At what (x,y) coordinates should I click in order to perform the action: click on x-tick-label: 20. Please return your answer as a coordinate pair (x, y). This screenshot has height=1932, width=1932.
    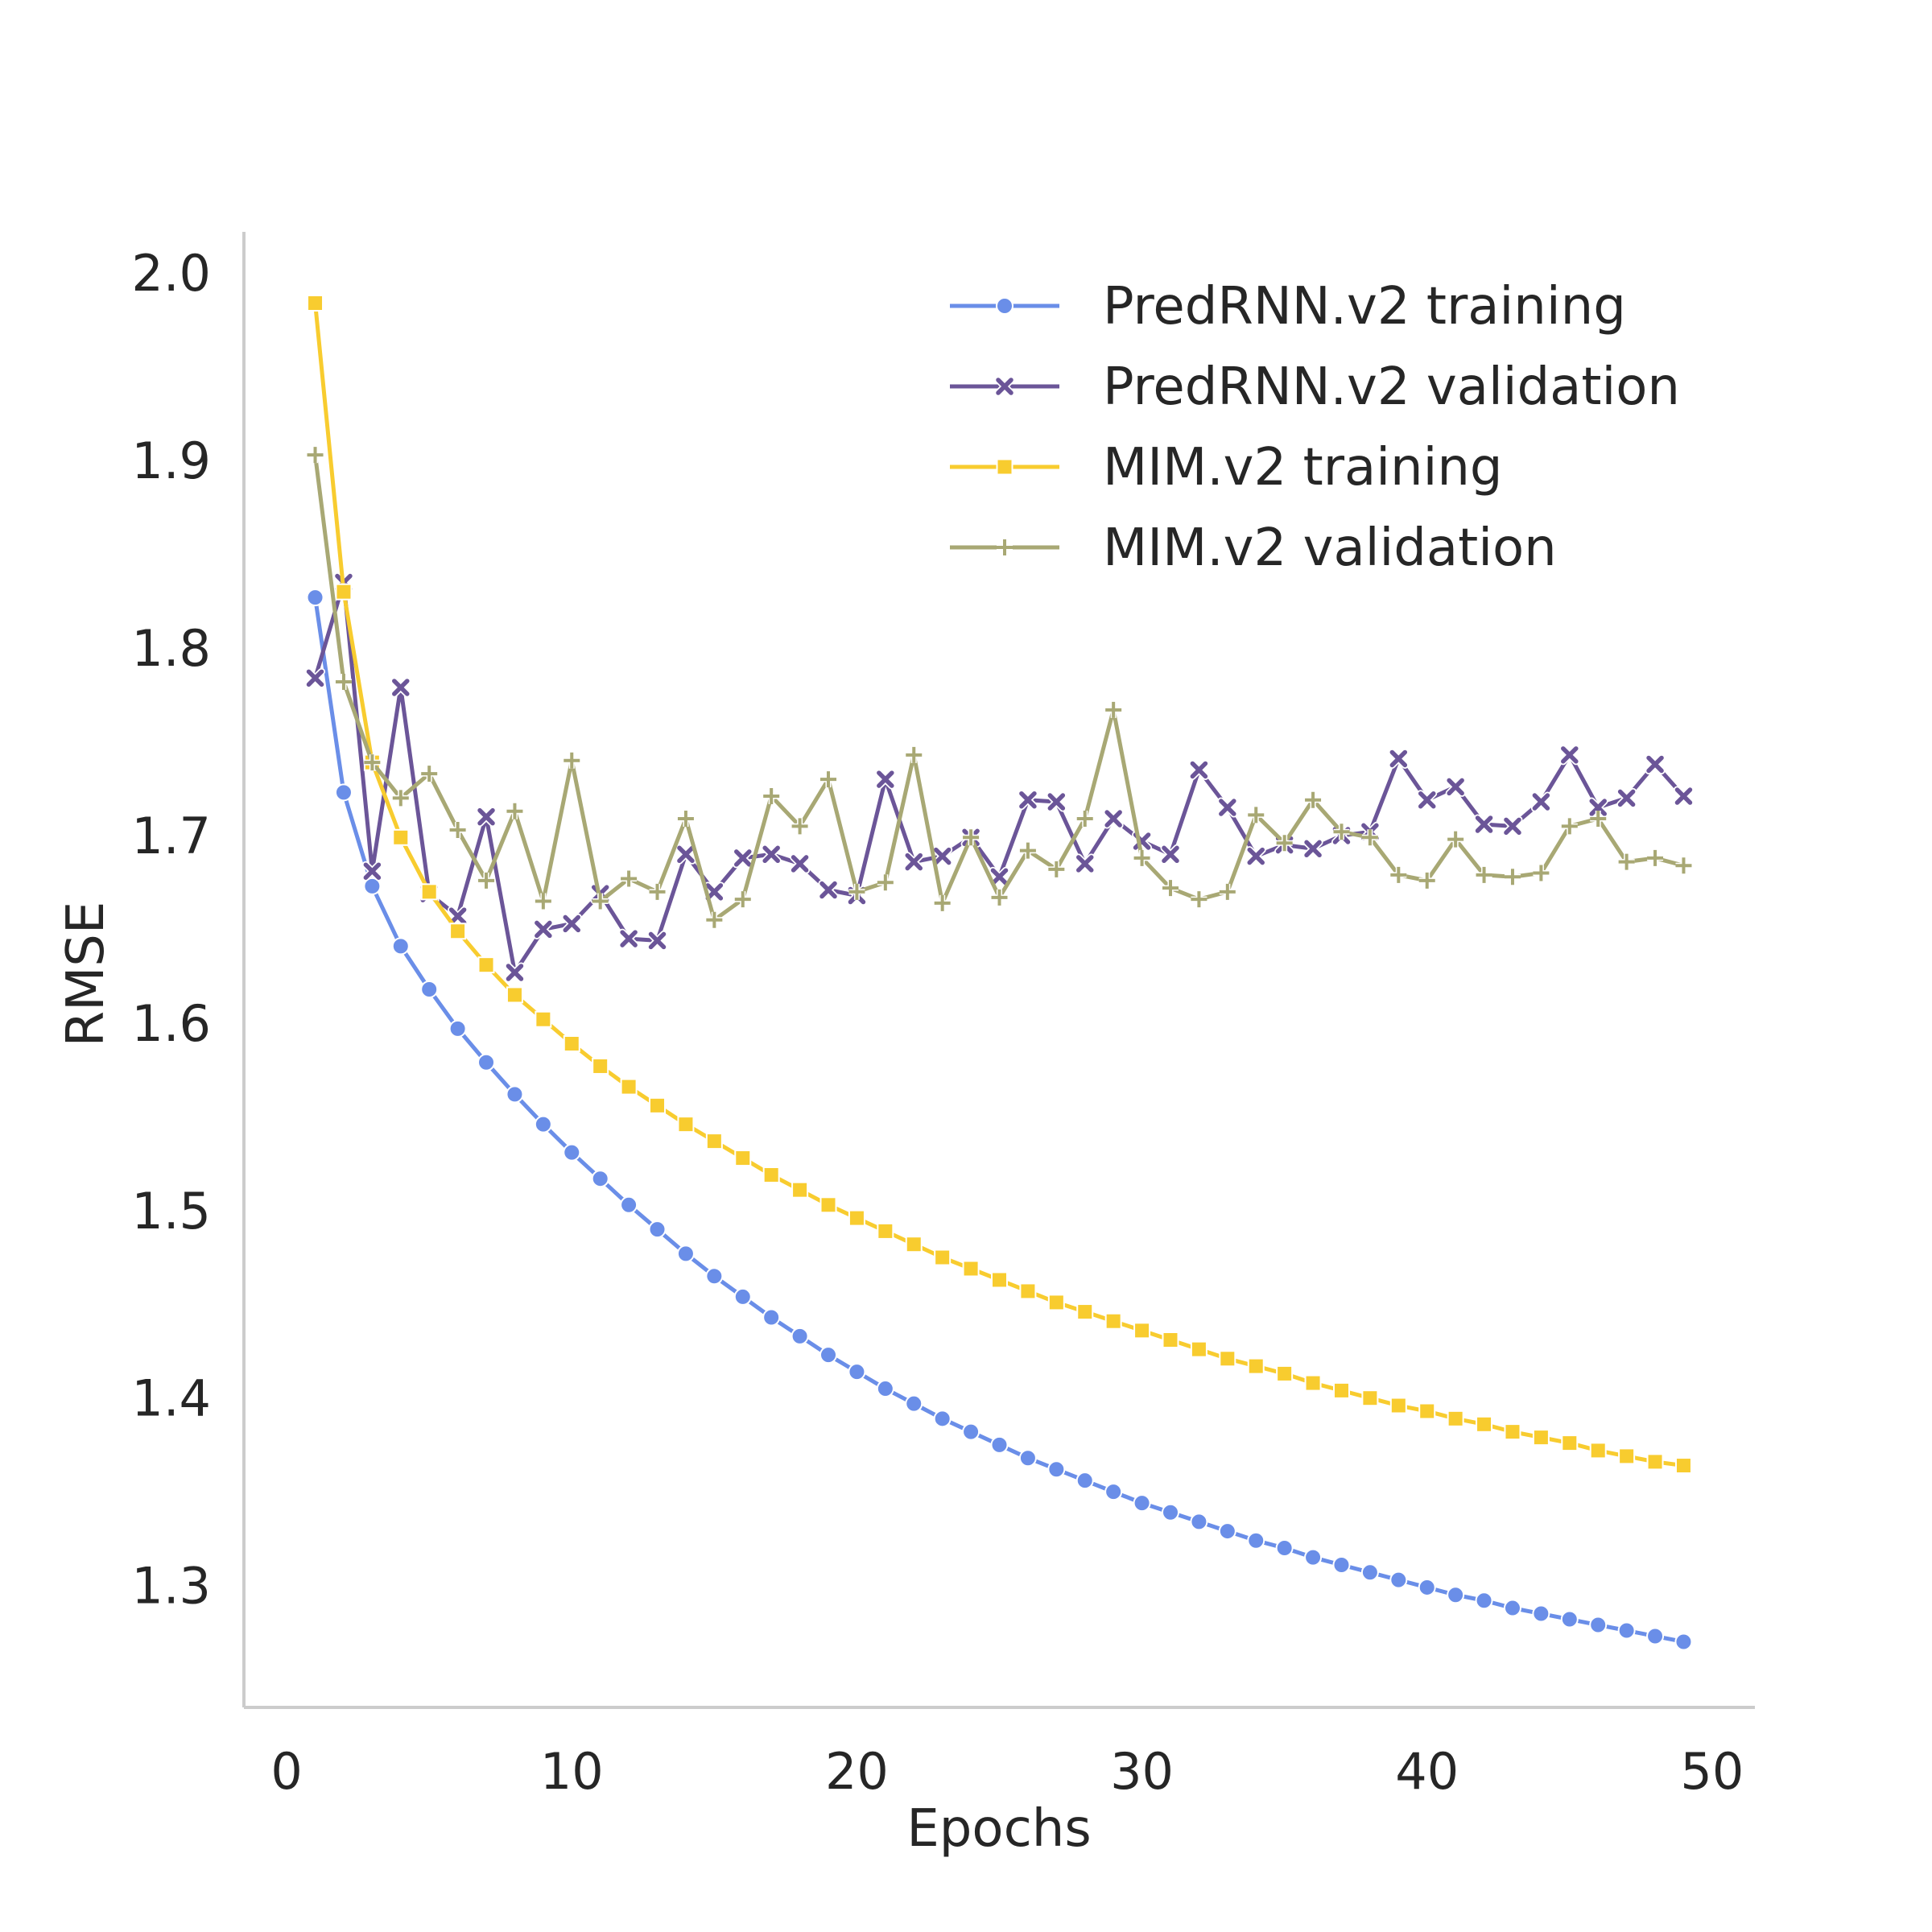
    Looking at the image, I should click on (857, 1771).